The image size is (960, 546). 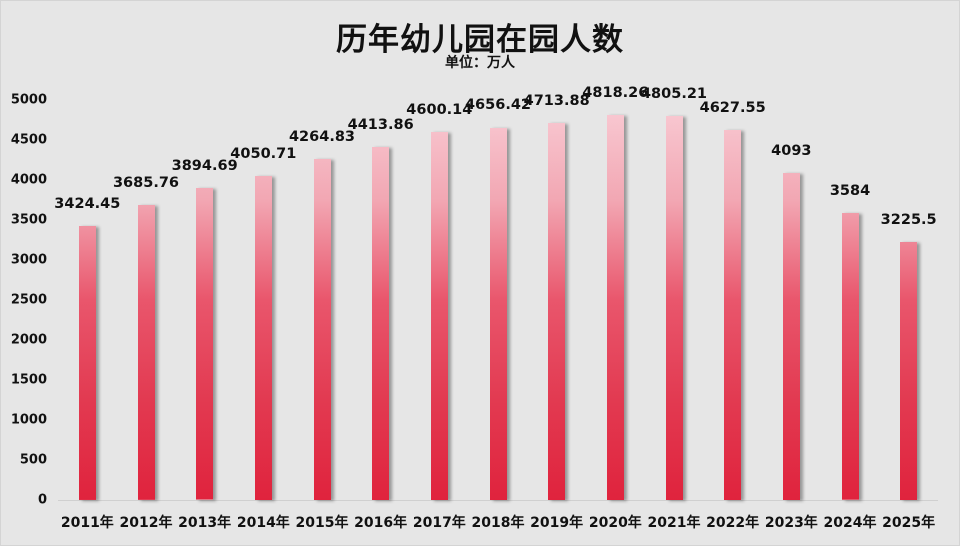 What do you see at coordinates (380, 124) in the screenshot?
I see `bar-value-label: 4413.86` at bounding box center [380, 124].